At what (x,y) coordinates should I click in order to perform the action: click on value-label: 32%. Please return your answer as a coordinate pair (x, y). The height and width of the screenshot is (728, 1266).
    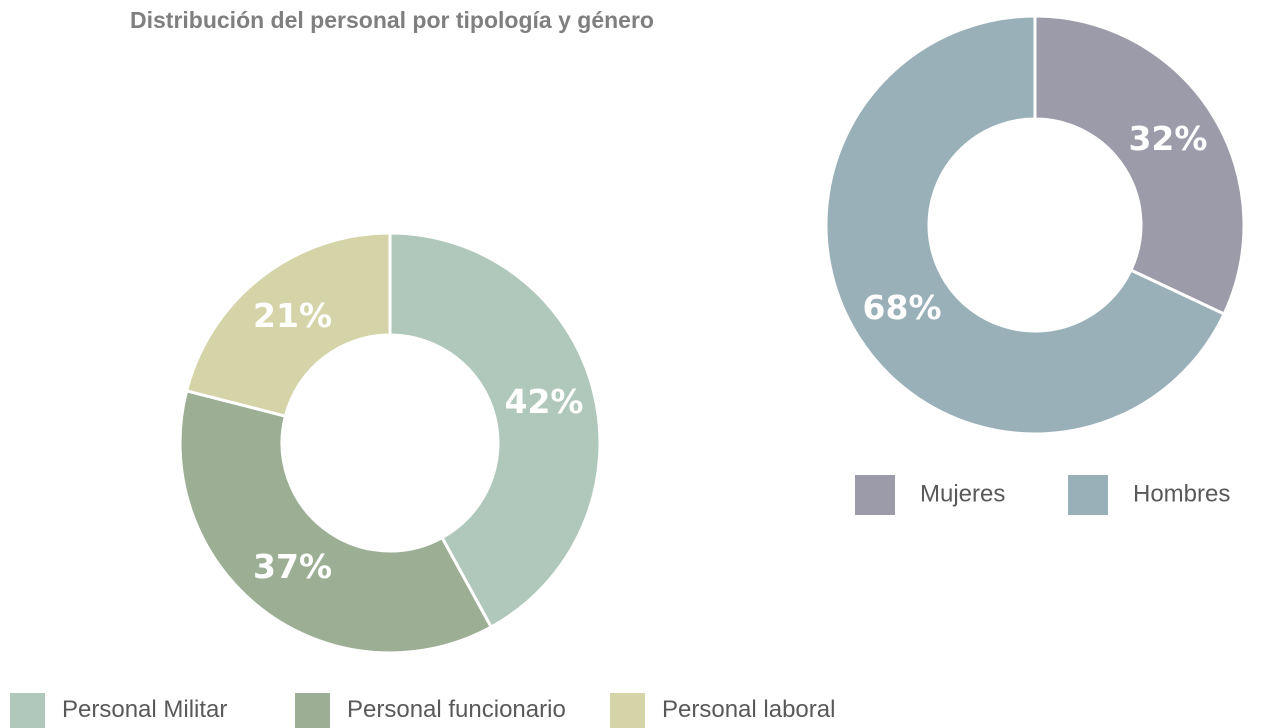
    Looking at the image, I should click on (1167, 138).